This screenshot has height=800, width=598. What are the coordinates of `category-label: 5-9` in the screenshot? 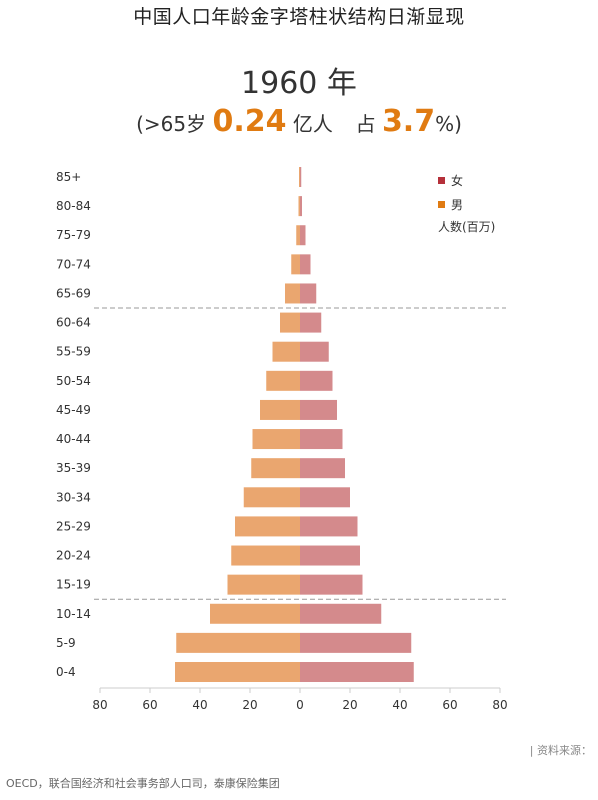 It's located at (66, 643).